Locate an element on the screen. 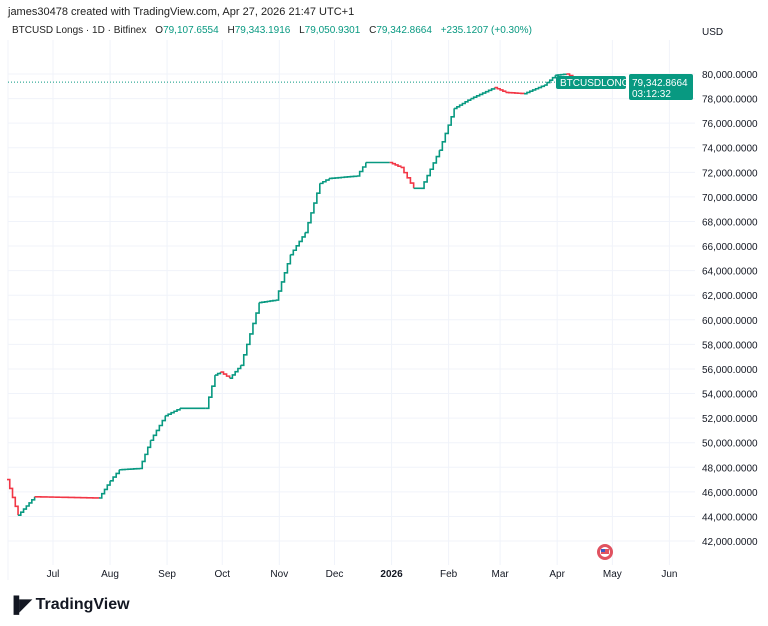  y-tick-label: 70,000.0000 is located at coordinates (730, 198).